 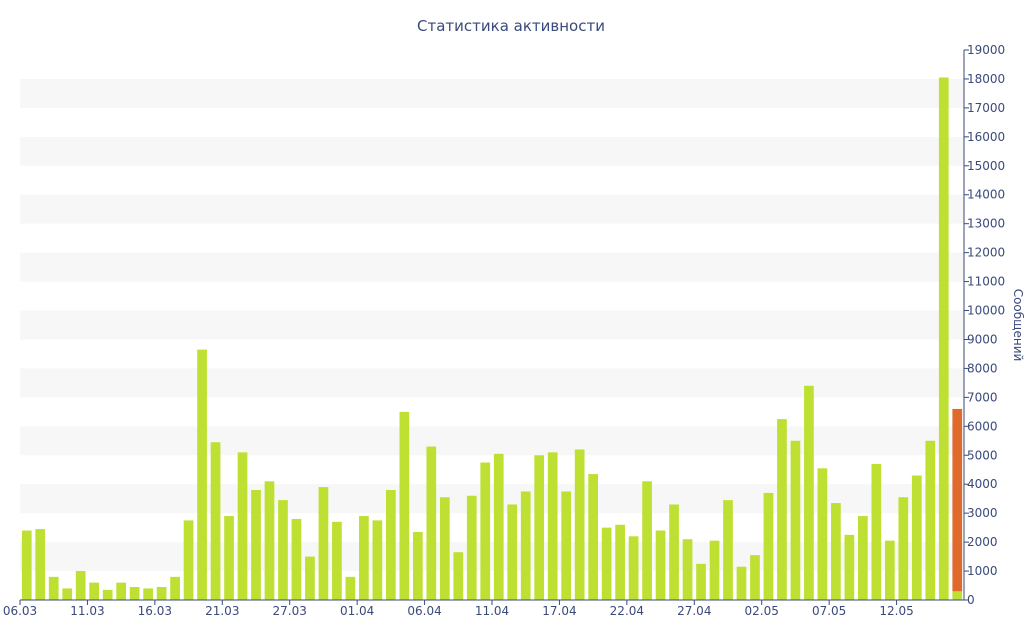 I want to click on x-tick-label: 11.04, so click(x=492, y=611).